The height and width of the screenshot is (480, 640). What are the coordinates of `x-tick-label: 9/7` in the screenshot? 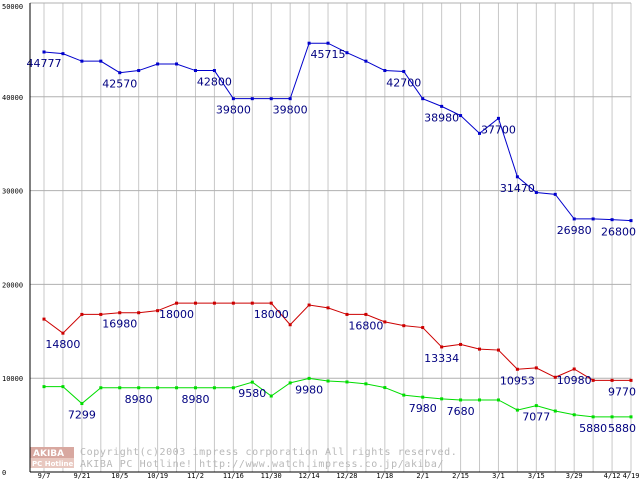 It's located at (44, 476).